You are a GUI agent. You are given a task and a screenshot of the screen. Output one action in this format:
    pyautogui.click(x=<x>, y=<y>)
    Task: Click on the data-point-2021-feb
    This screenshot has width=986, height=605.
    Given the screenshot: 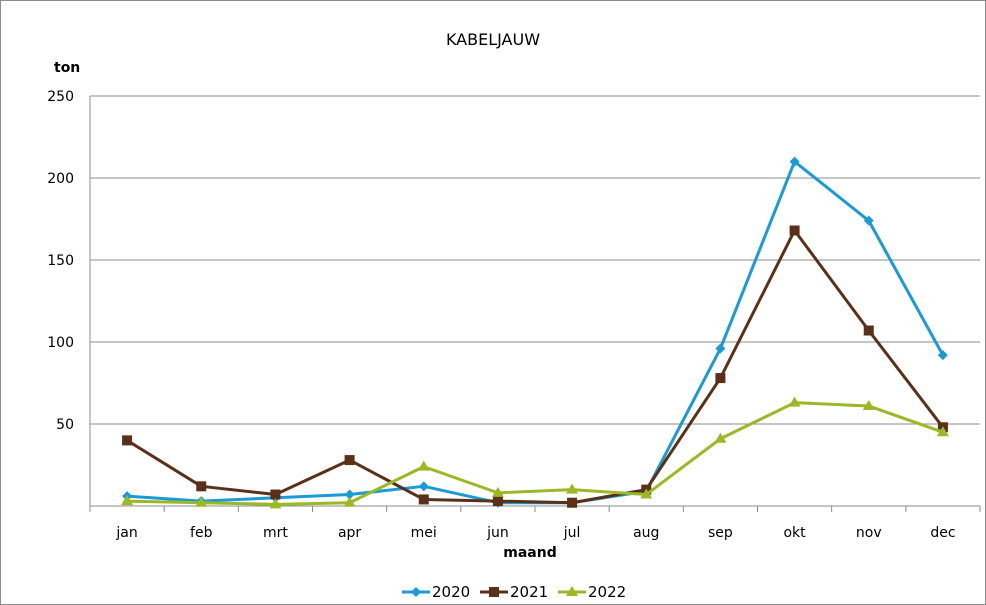 What is the action you would take?
    pyautogui.click(x=201, y=486)
    